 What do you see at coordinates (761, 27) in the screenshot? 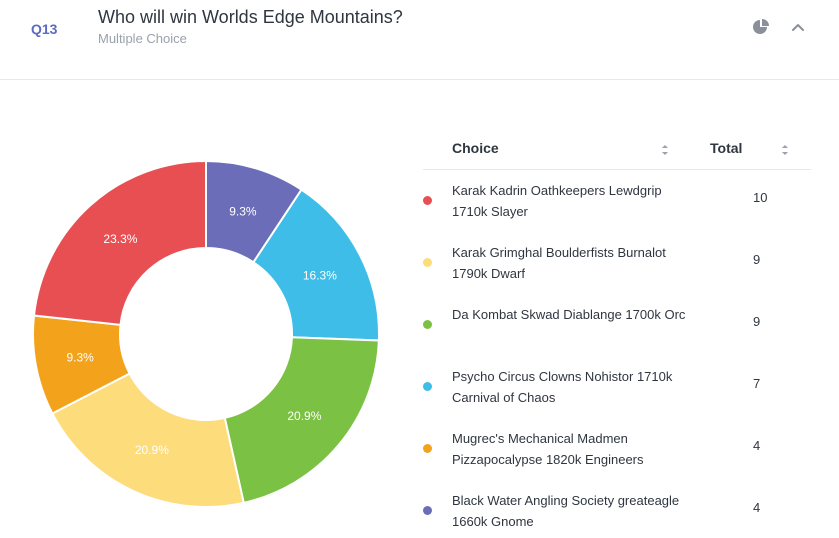
I see `pie-chart-icon` at bounding box center [761, 27].